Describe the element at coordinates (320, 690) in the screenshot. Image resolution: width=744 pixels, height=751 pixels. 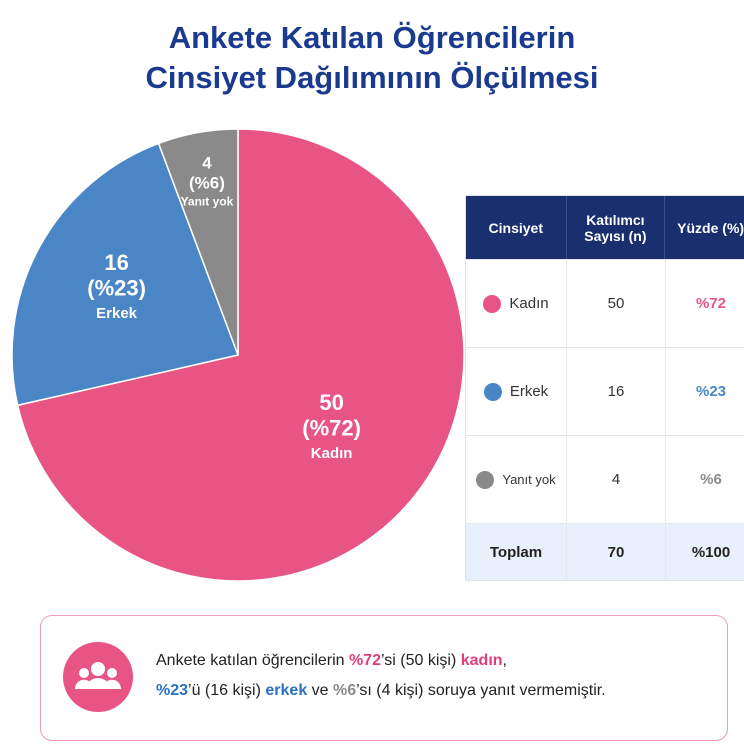
I see `summary-text: ve` at that location.